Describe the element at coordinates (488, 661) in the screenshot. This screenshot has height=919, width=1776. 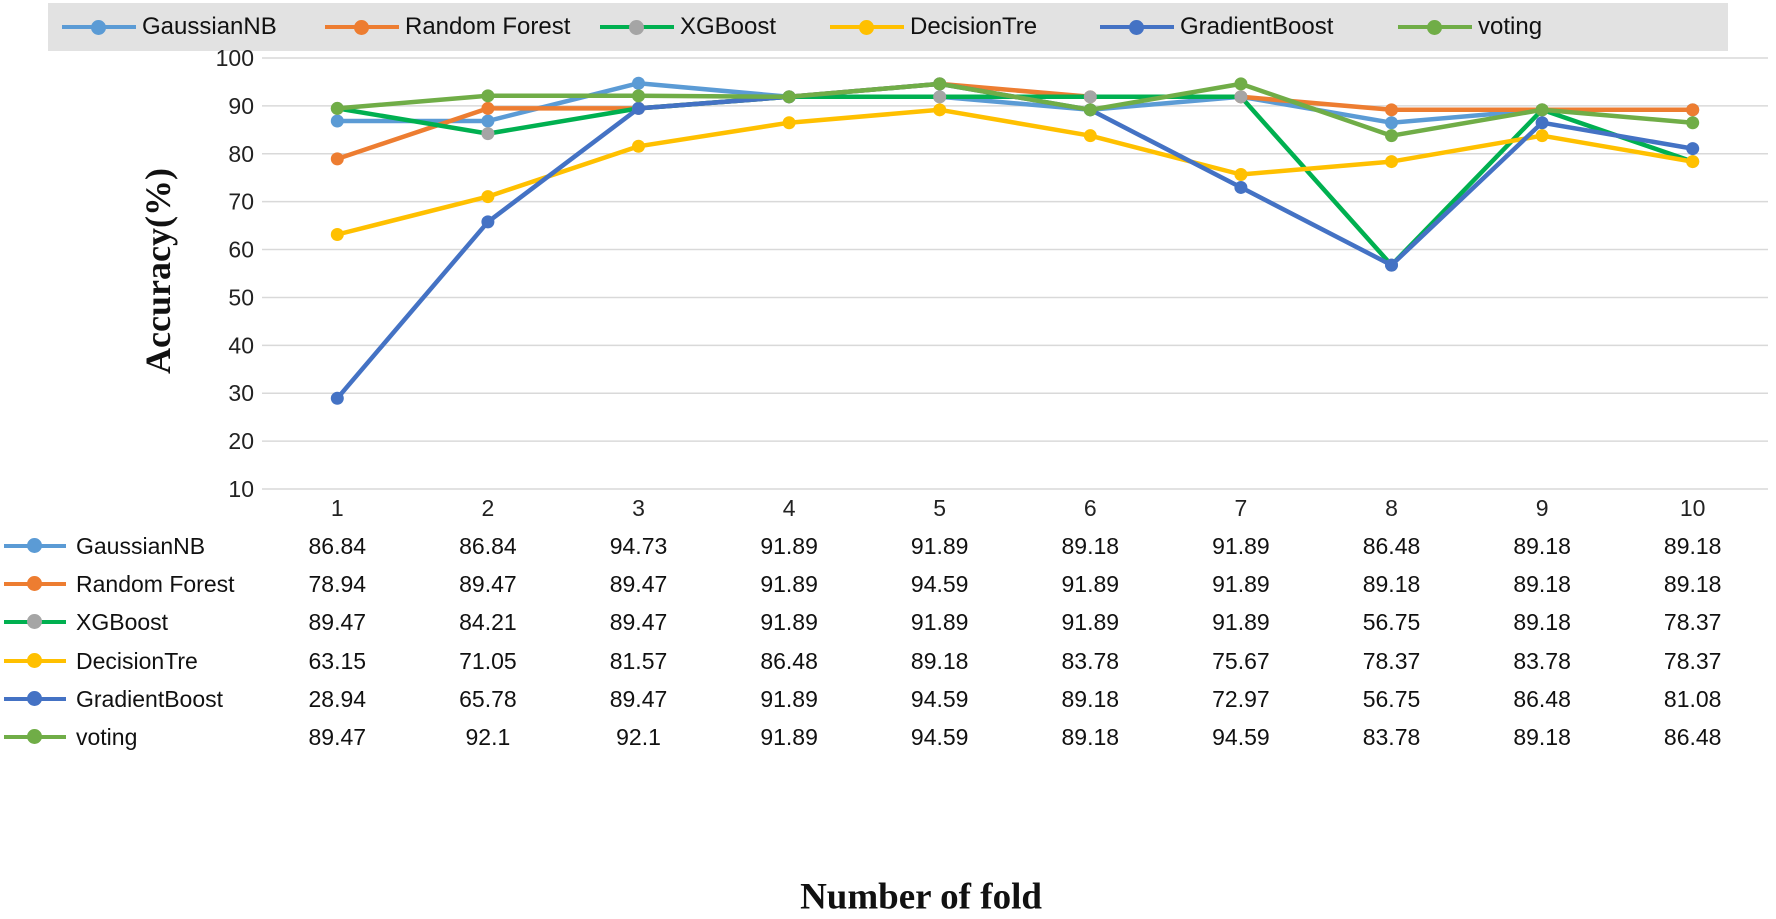
I see `table-cell: 71.05` at that location.